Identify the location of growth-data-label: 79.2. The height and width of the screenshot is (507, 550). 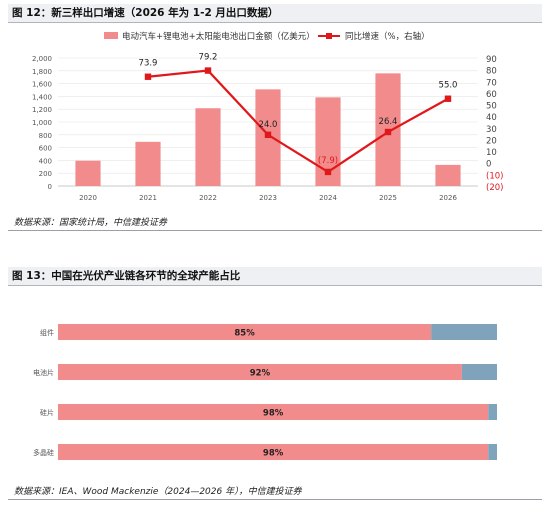
(208, 58).